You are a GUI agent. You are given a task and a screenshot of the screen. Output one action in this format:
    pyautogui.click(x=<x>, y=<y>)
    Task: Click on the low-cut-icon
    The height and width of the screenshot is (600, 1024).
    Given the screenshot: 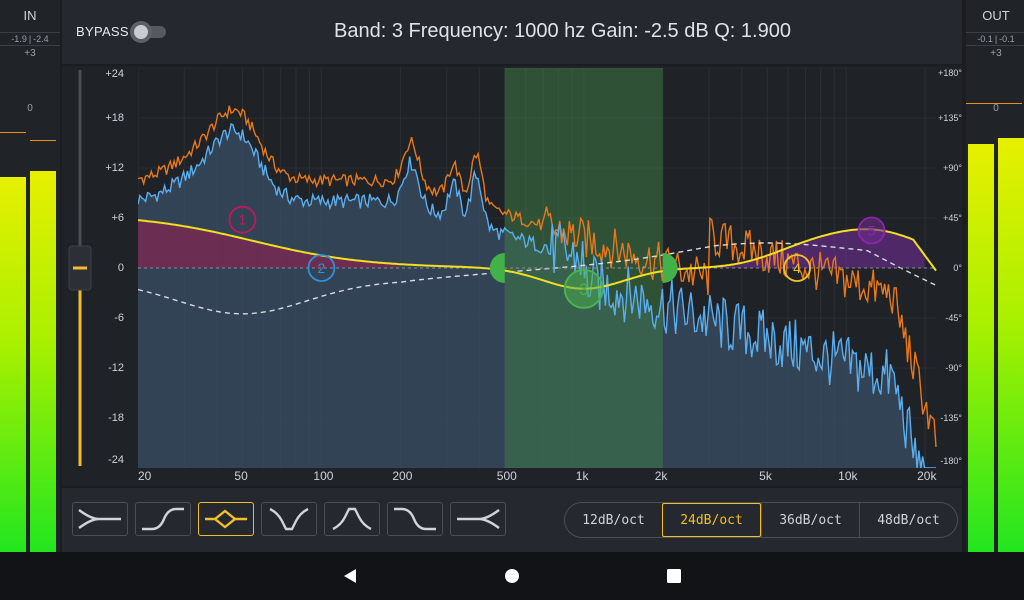 What is the action you would take?
    pyautogui.click(x=99, y=519)
    